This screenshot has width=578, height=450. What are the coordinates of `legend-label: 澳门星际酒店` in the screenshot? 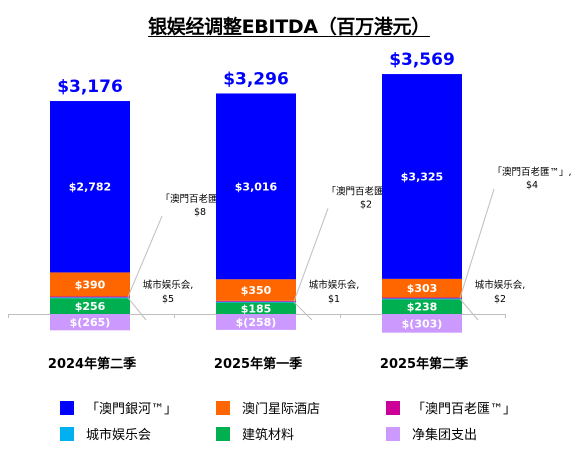 It's located at (281, 409).